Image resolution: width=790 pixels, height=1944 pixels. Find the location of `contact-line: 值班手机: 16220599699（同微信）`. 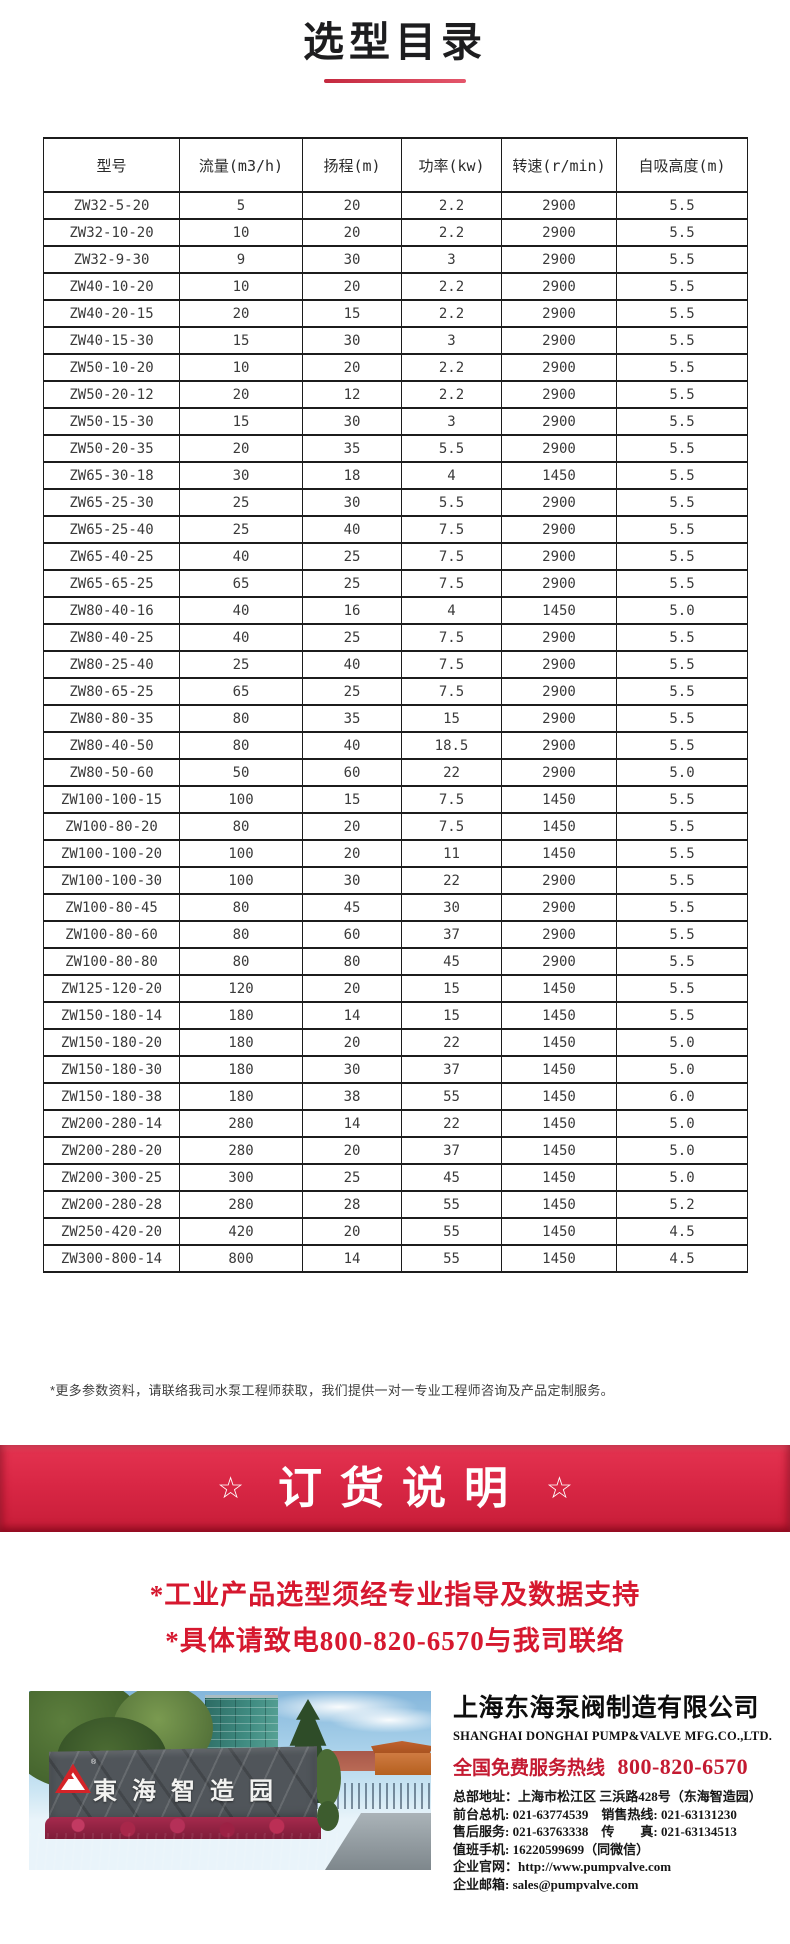

contact-line: 值班手机: 16220599699（同微信） is located at coordinates (551, 1849).